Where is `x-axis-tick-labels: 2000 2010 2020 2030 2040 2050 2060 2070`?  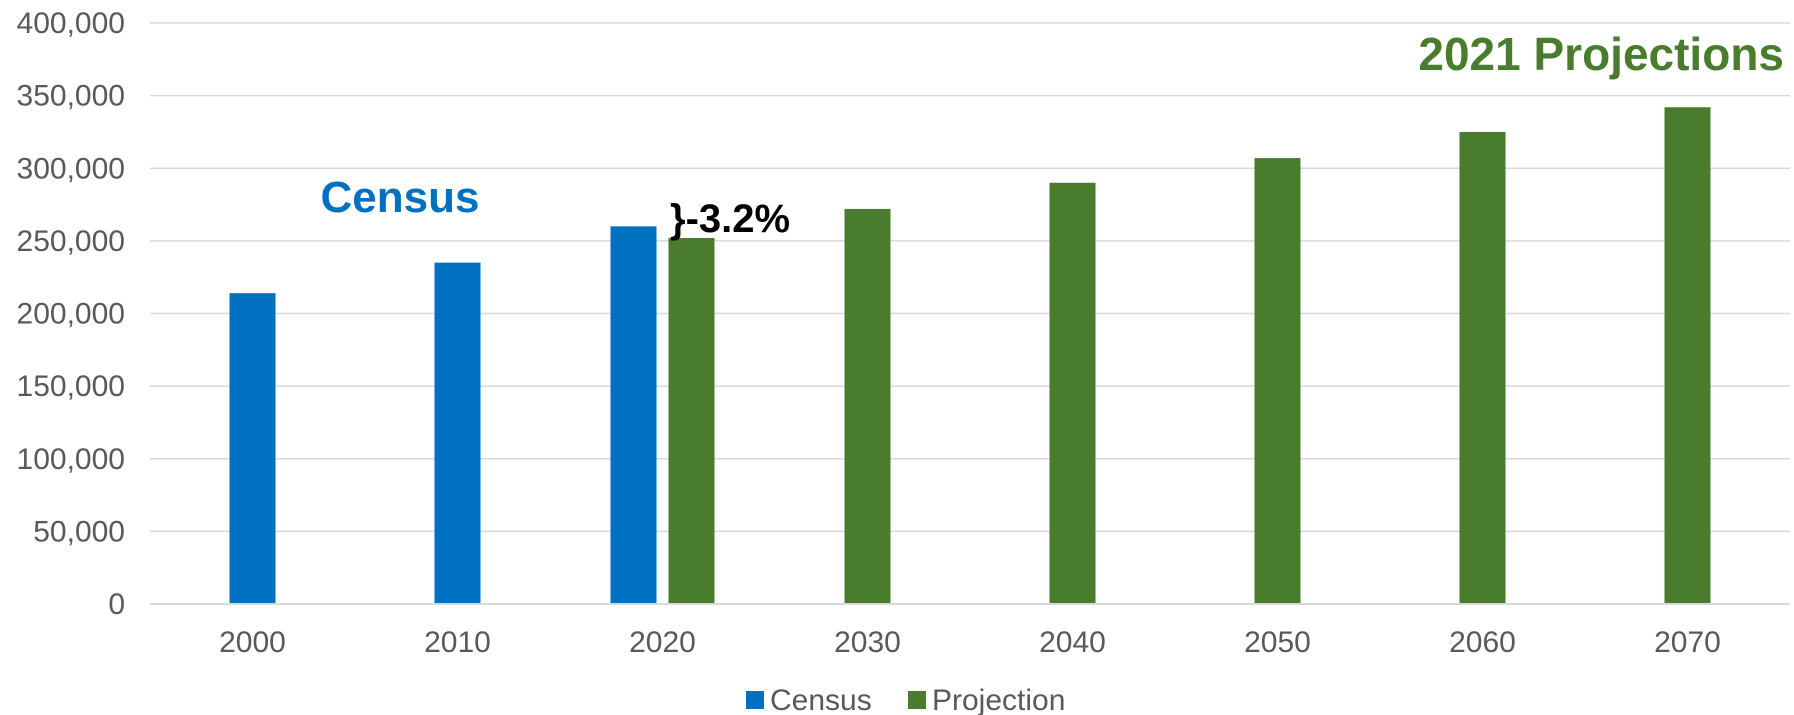 x-axis-tick-labels: 2000 2010 2020 2030 2040 2050 2060 2070 is located at coordinates (970, 642).